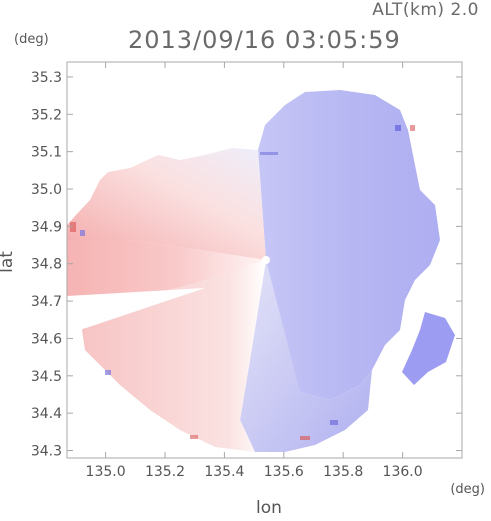 The height and width of the screenshot is (521, 491). I want to click on altitude-label: ALT(km) 2.0, so click(425, 10).